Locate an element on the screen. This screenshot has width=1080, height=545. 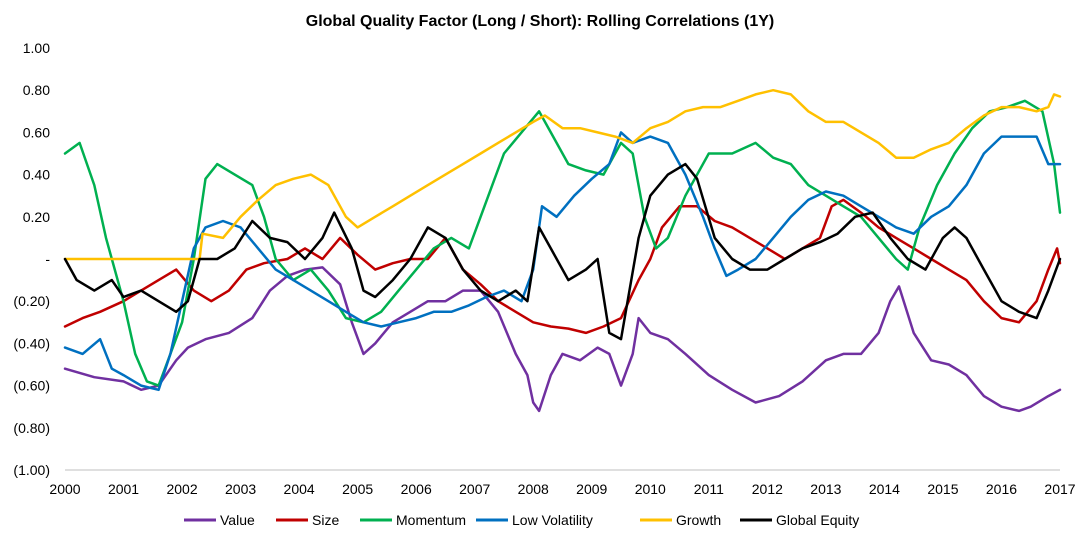
legend-label: Momentum is located at coordinates (431, 520).